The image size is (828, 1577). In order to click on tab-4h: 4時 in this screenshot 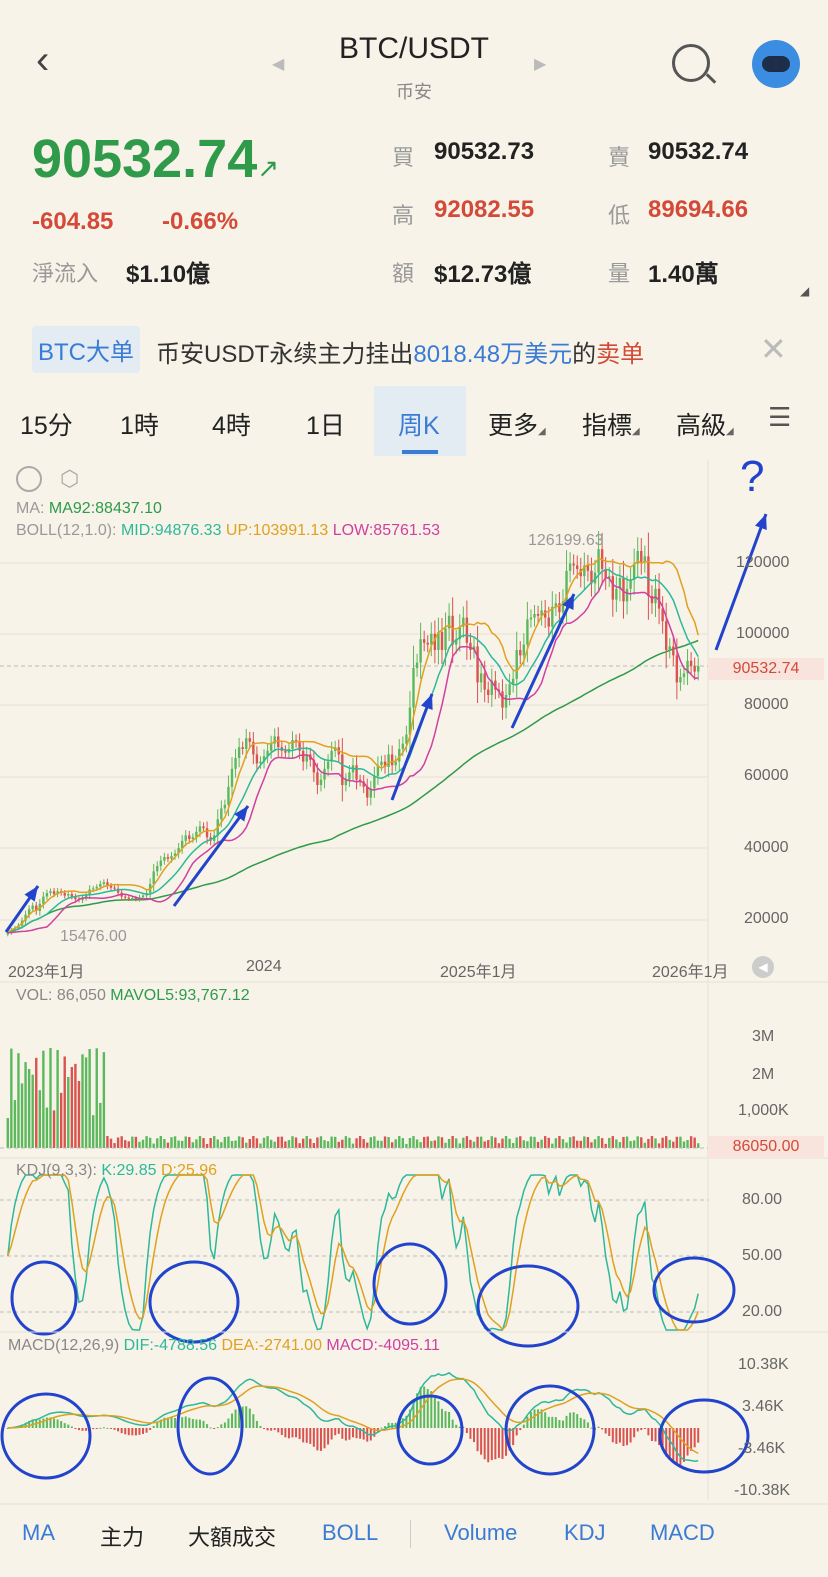, I will do `click(231, 426)`.